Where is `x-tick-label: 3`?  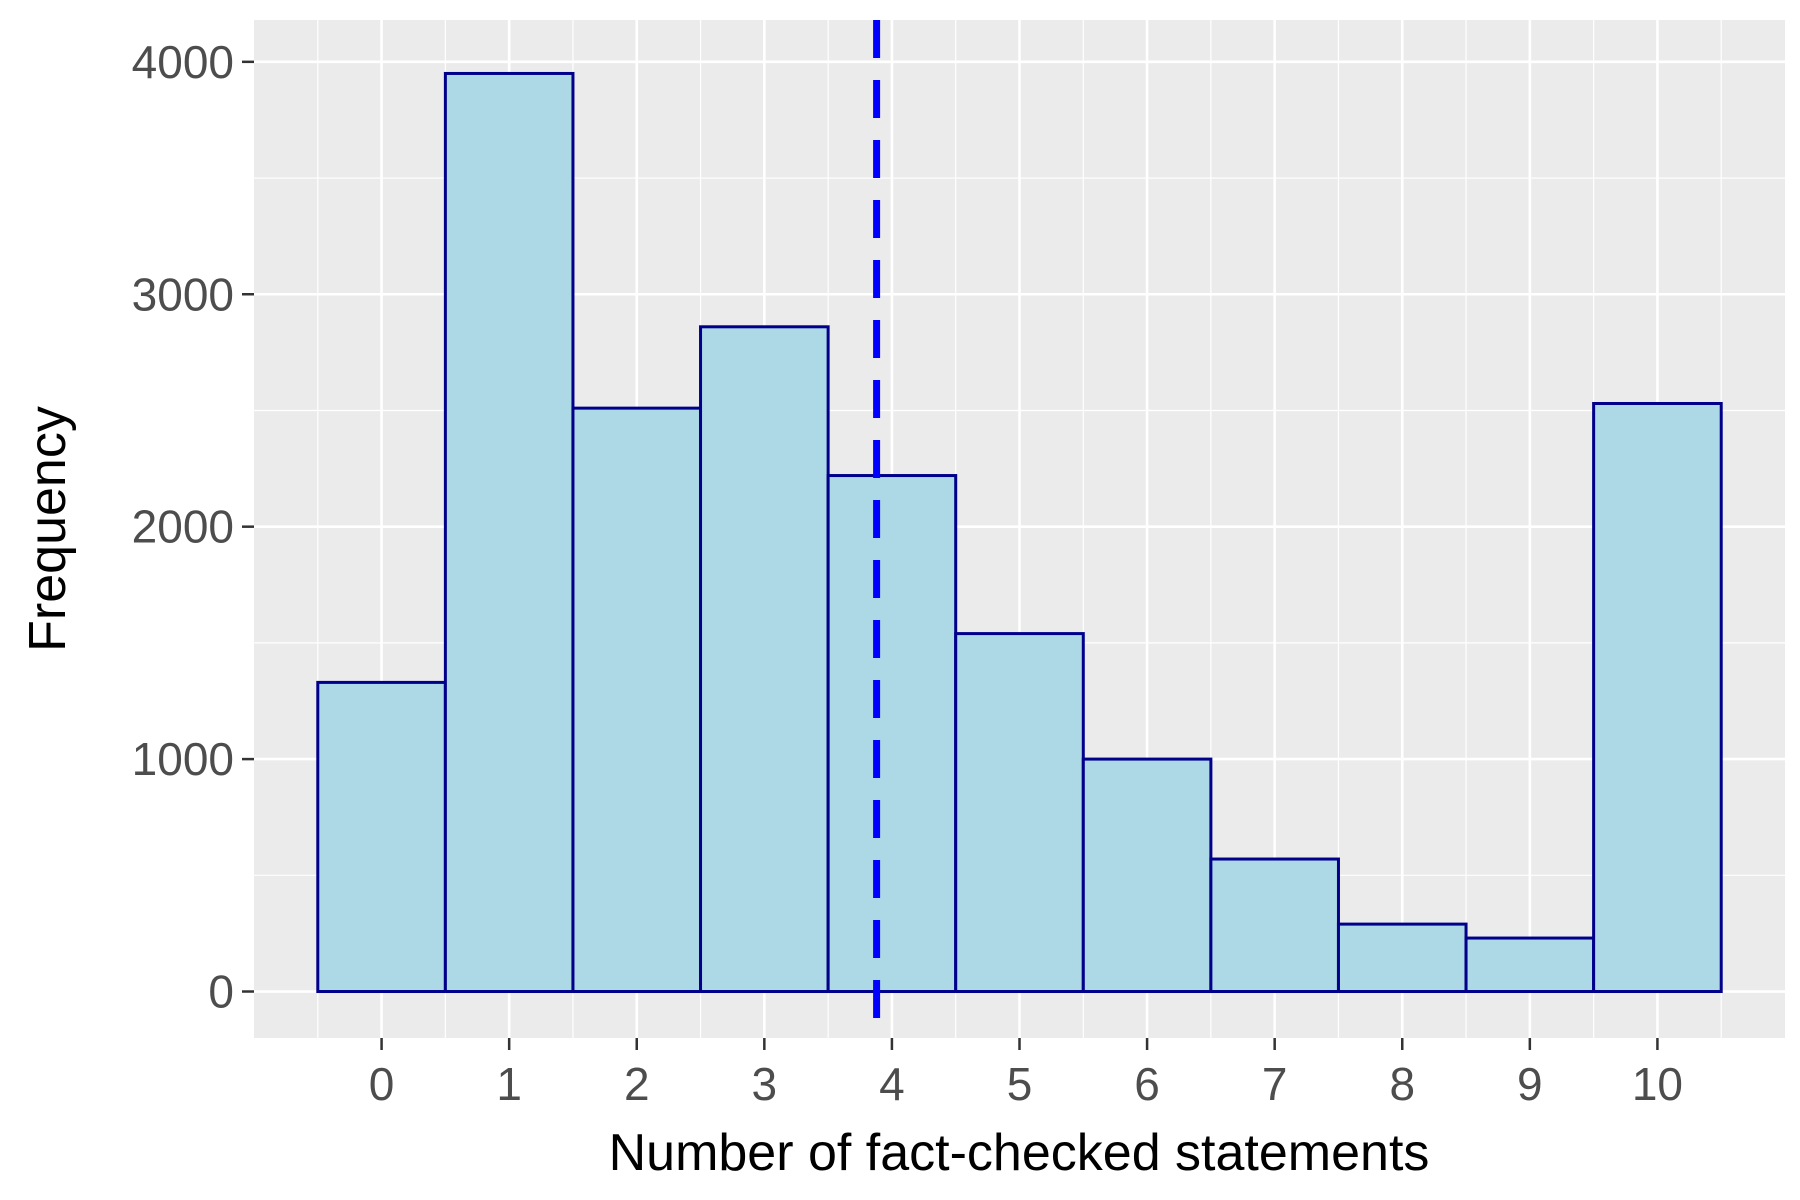
x-tick-label: 3 is located at coordinates (765, 1084).